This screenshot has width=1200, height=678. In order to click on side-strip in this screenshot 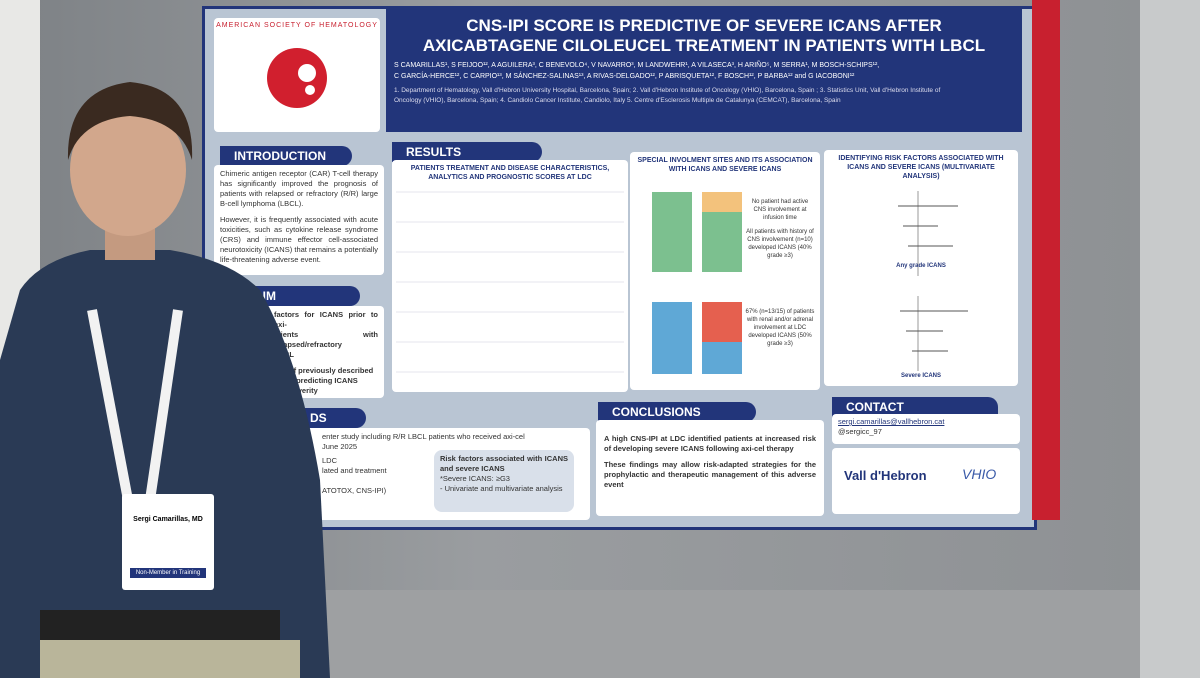, I will do `click(1046, 260)`.